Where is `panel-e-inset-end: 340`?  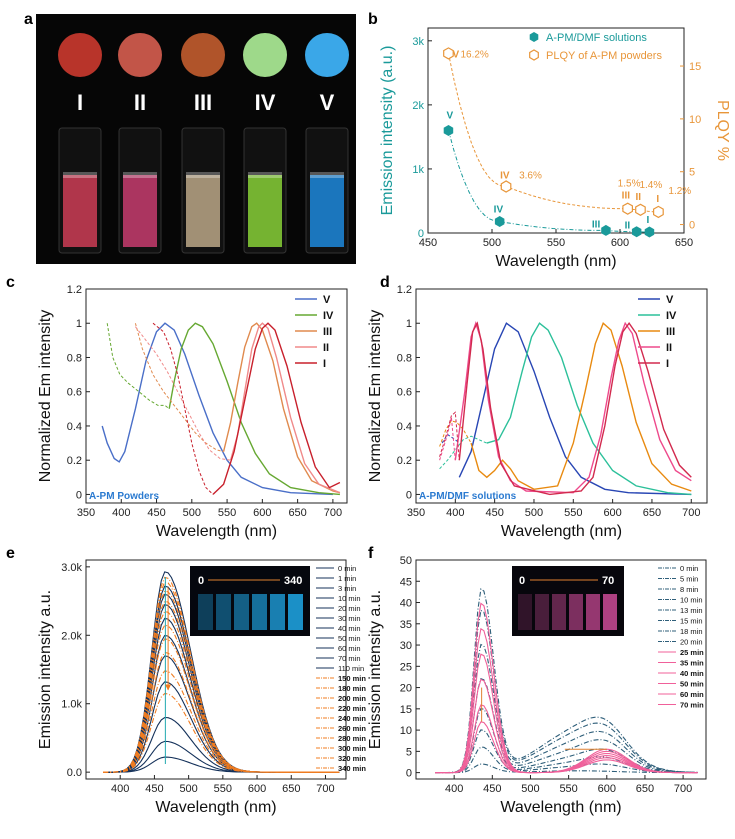 panel-e-inset-end: 340 is located at coordinates (293, 581).